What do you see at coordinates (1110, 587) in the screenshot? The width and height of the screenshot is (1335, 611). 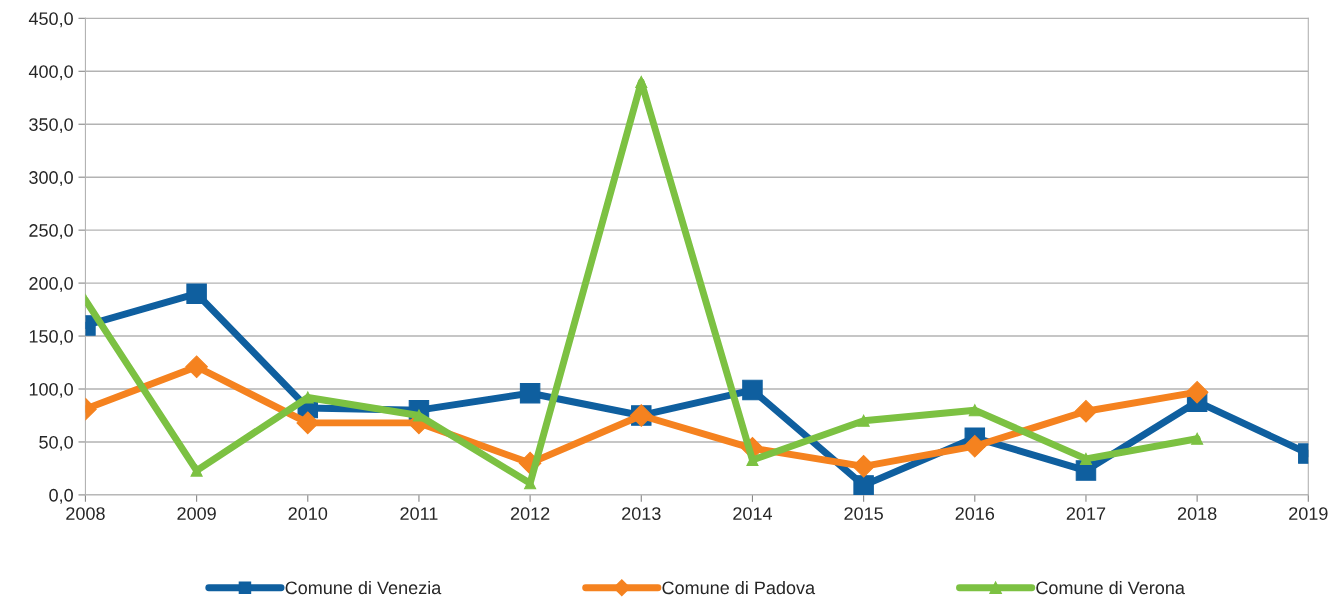 I see `legend-label: Comune di Verona` at bounding box center [1110, 587].